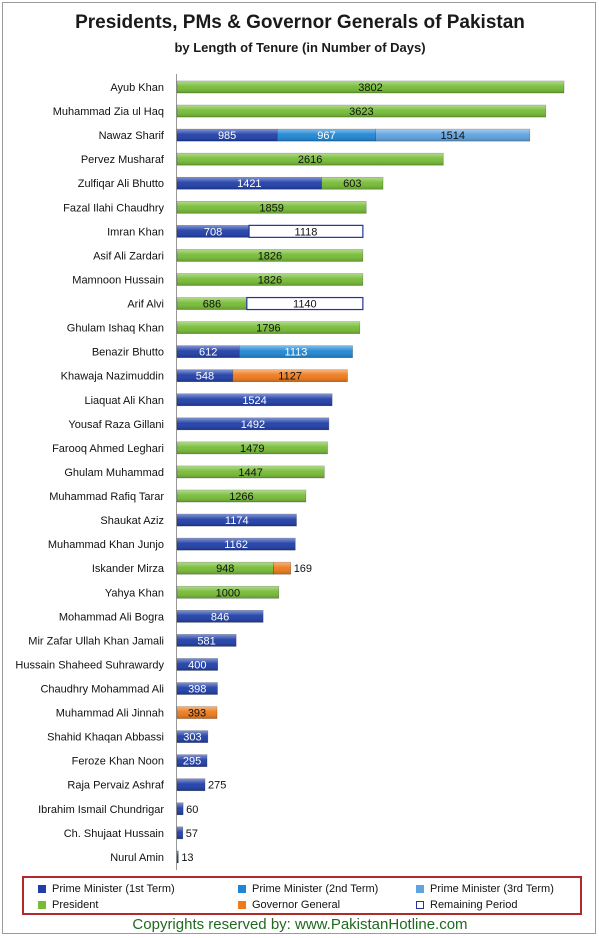 Image resolution: width=600 pixels, height=938 pixels. I want to click on value-label-zulfiqar-ali-bhutto-president: 603, so click(352, 184).